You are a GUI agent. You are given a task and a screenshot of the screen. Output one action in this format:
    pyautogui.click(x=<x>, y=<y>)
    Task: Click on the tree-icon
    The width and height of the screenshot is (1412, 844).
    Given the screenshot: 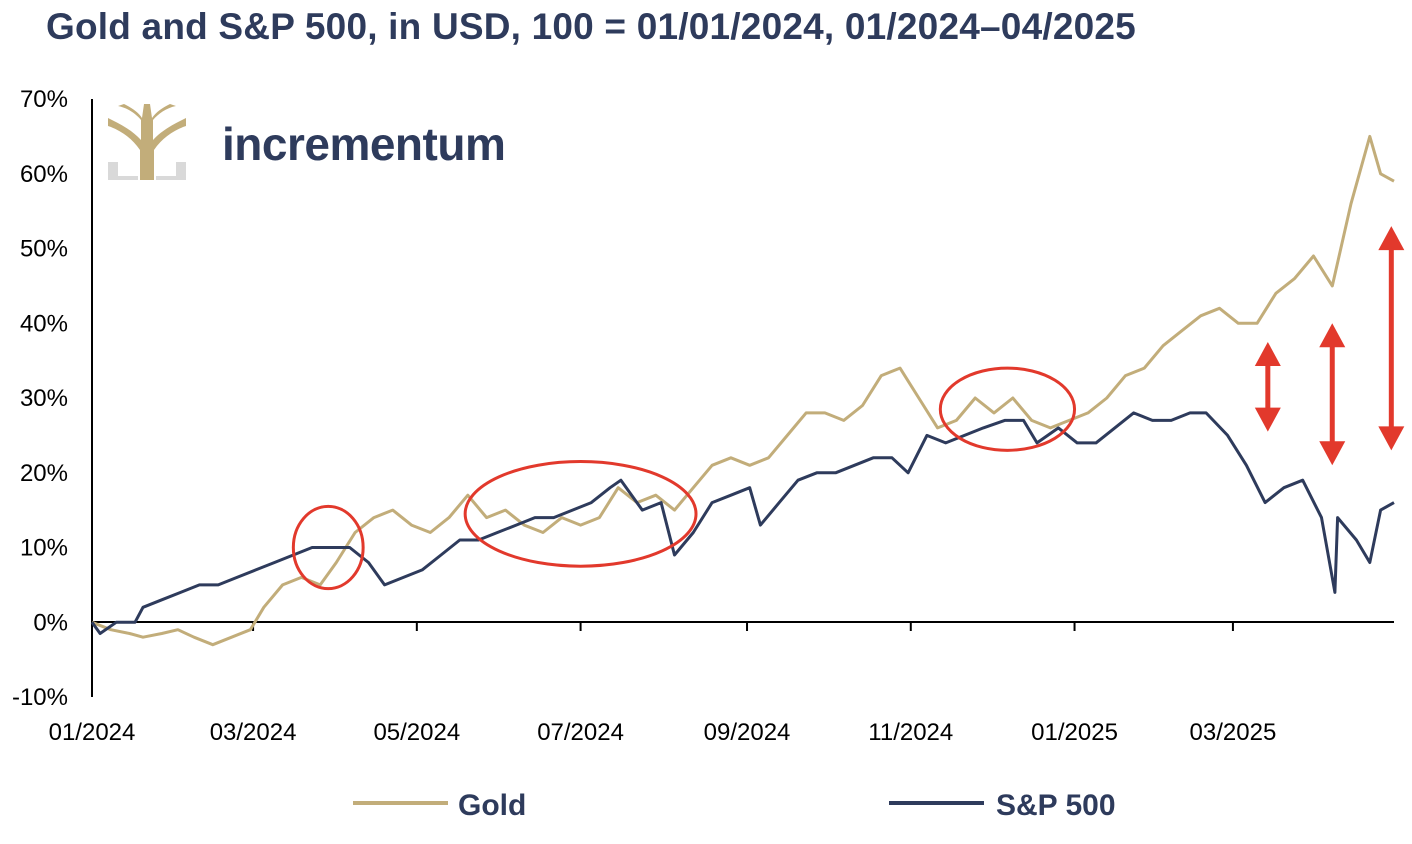 What is the action you would take?
    pyautogui.click(x=147, y=142)
    